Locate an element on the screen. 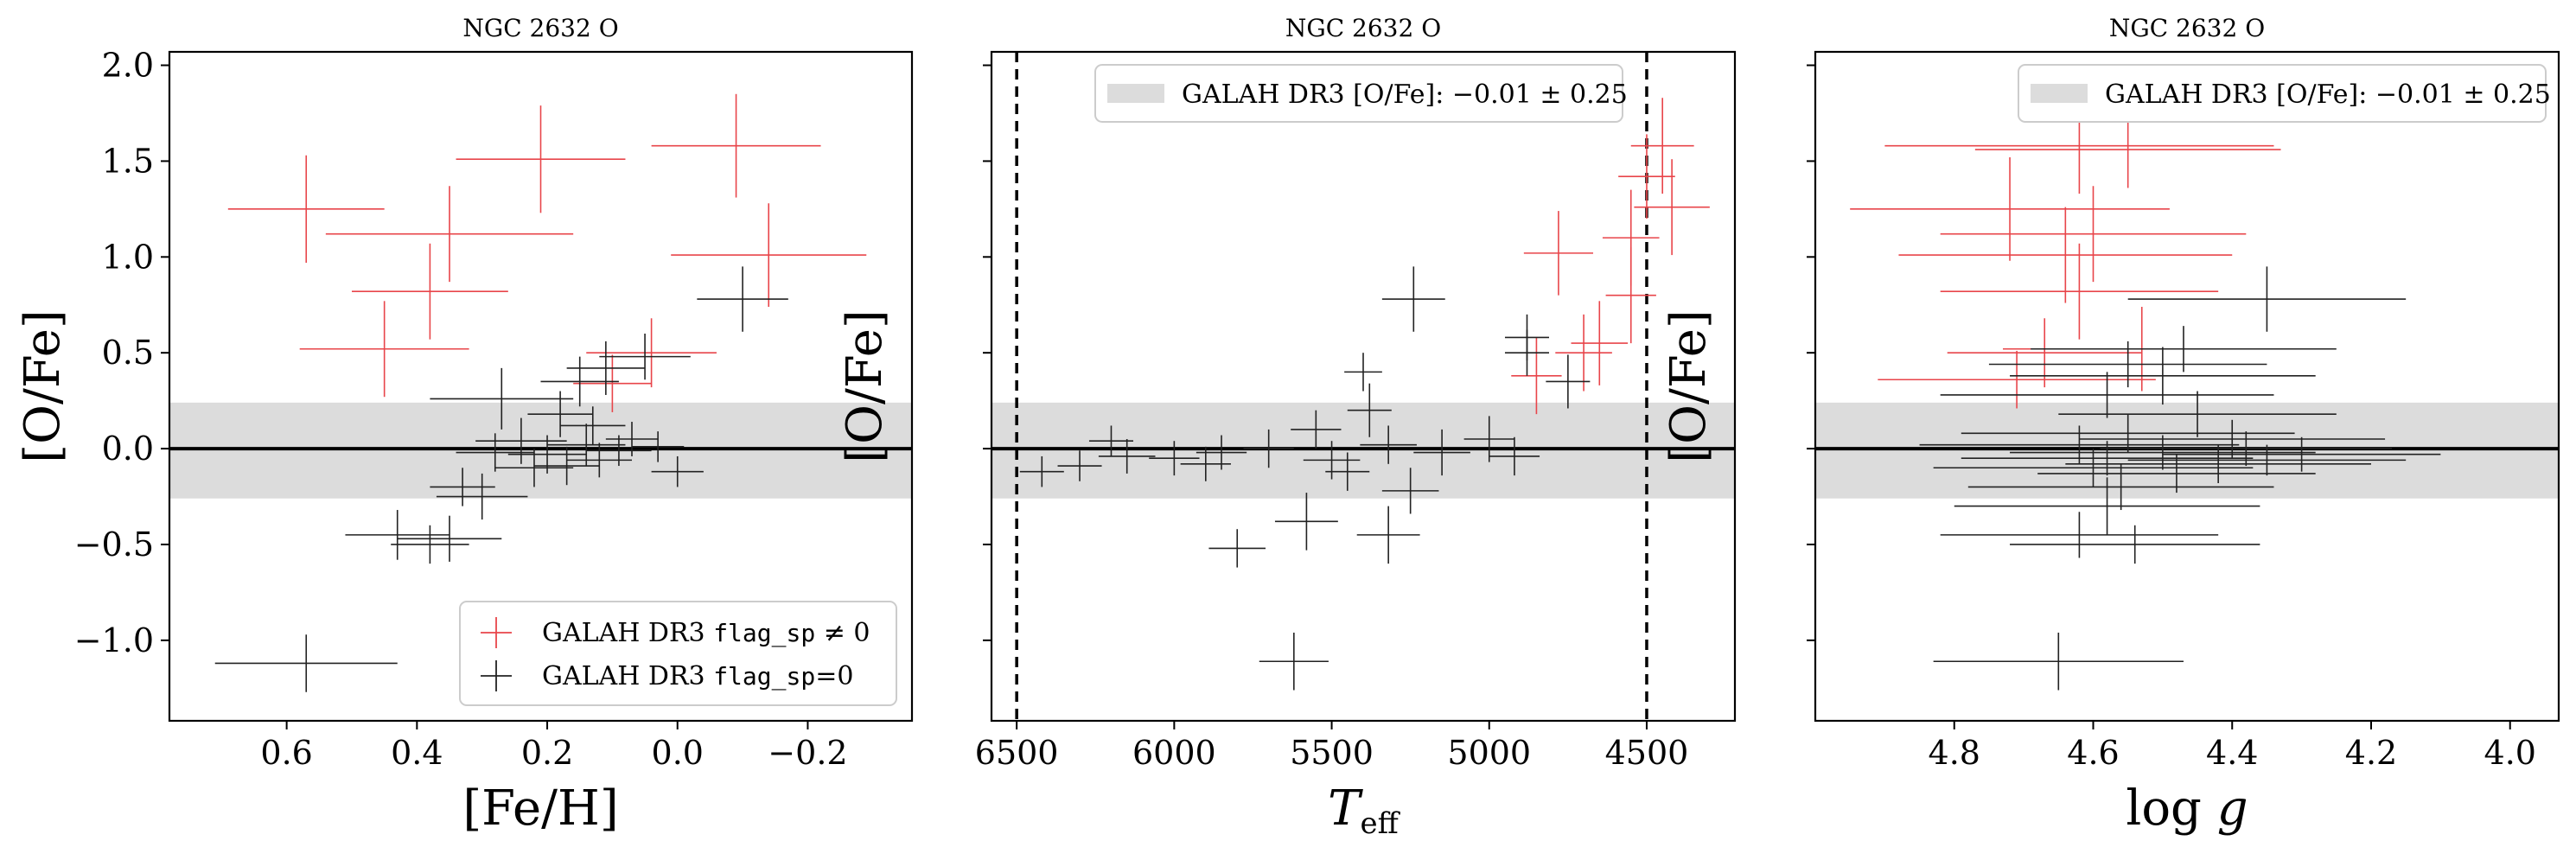 This screenshot has height=847, width=2576. x-tick-label: 5500 is located at coordinates (1332, 753).